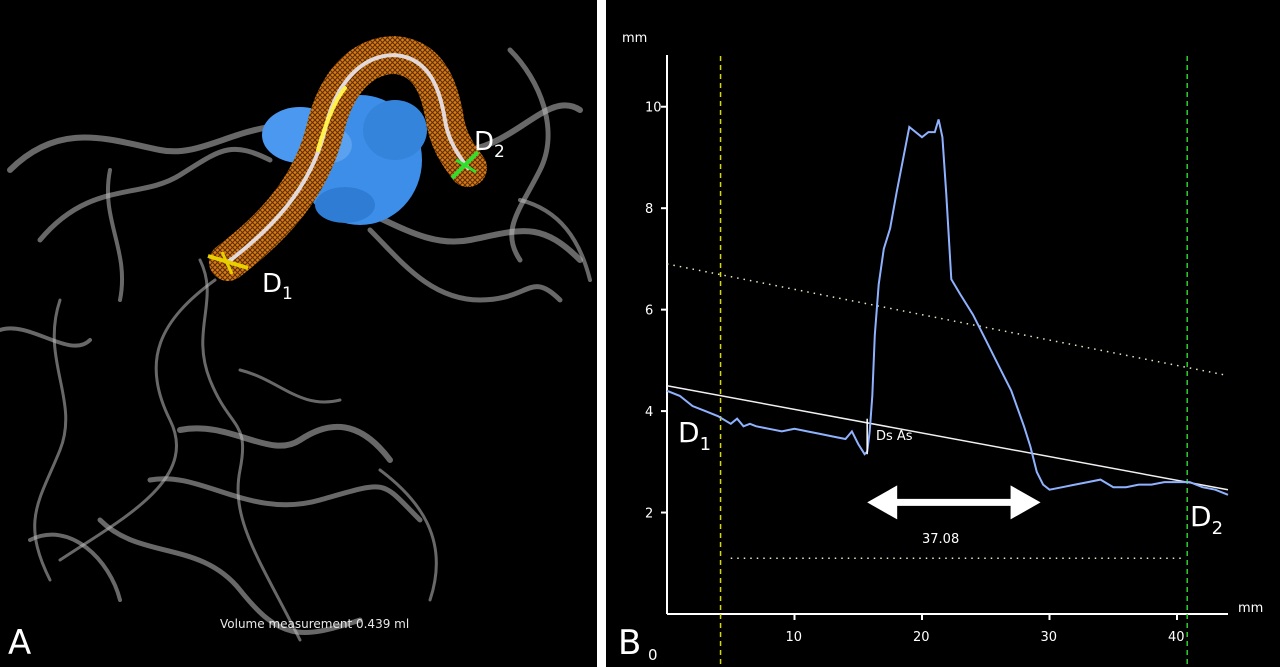 The height and width of the screenshot is (667, 1280). Describe the element at coordinates (1250, 608) in the screenshot. I see `x-axis-unit: mm` at that location.